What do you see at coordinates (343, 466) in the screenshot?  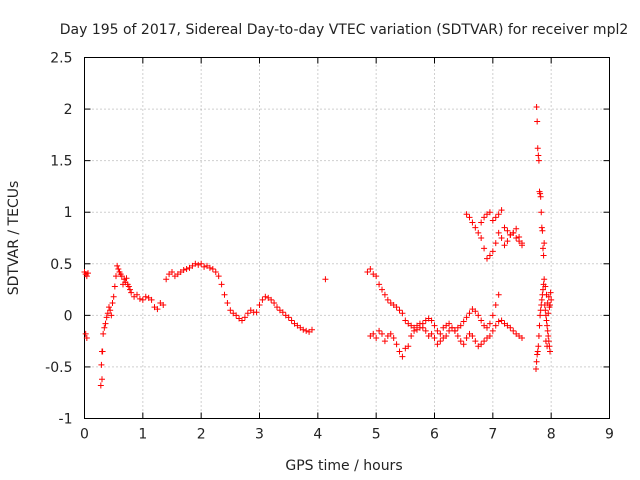 I see `x-axis-label: GPS time / hours` at bounding box center [343, 466].